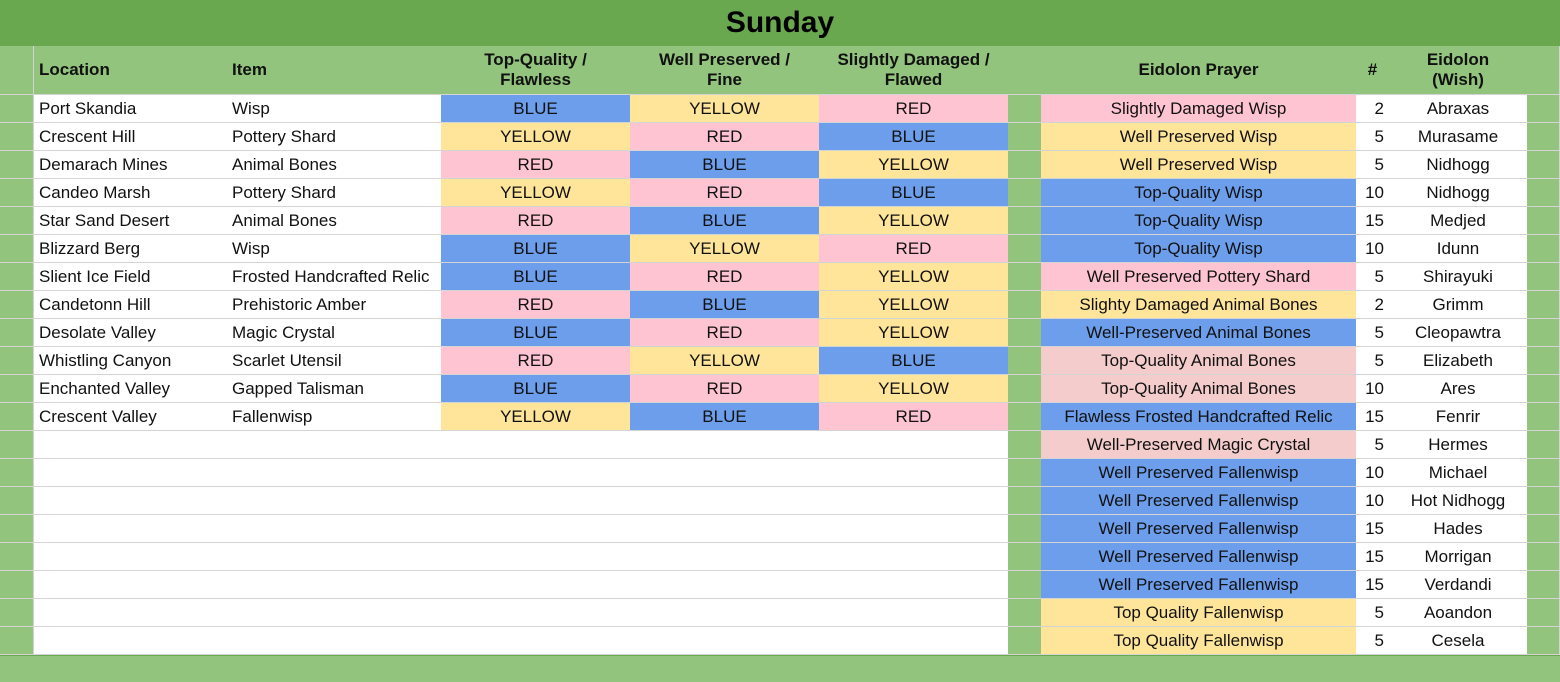 The height and width of the screenshot is (682, 1560). Describe the element at coordinates (725, 70) in the screenshot. I see `col-header-well-preserved: Well Preserved / Fine` at that location.